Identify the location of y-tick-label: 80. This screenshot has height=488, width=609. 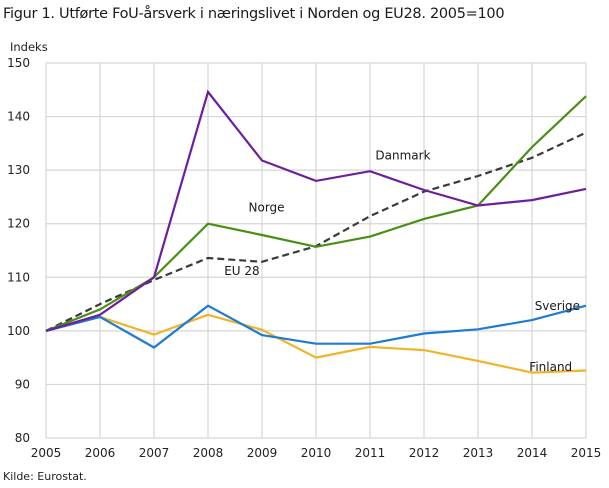
(22, 438).